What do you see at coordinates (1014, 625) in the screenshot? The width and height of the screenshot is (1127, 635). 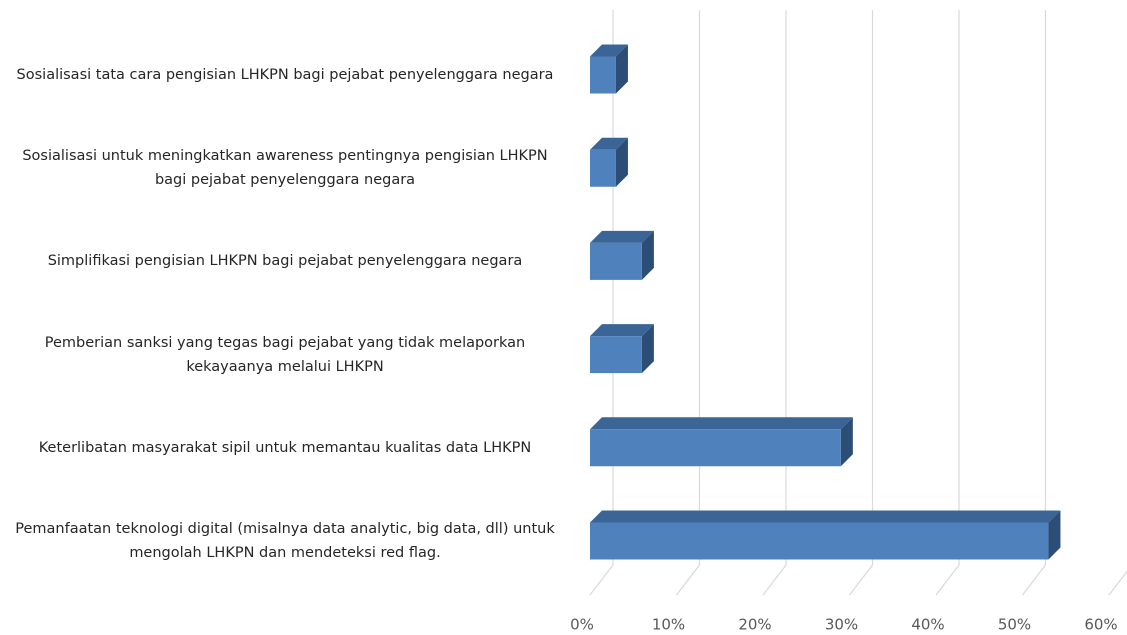 I see `x-tick-label: 50%` at bounding box center [1014, 625].